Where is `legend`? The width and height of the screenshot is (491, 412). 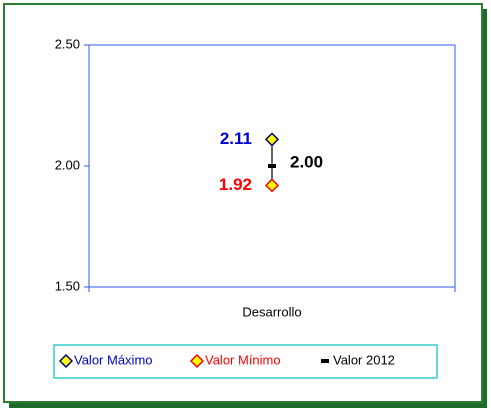 legend is located at coordinates (245, 361).